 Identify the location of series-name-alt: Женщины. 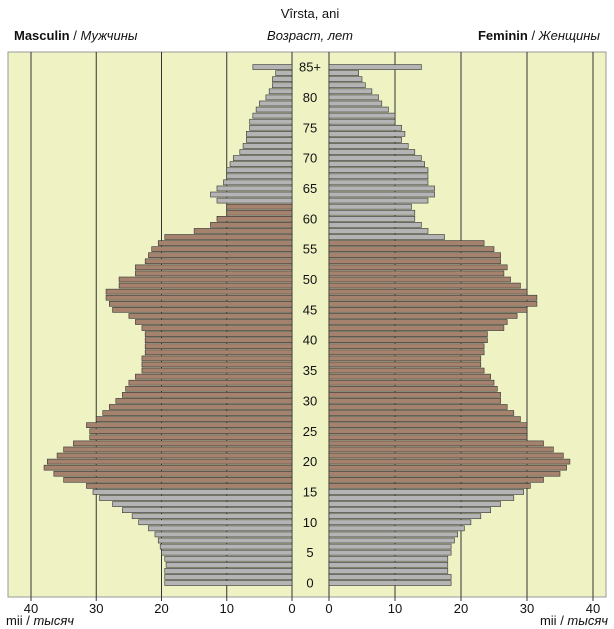
(569, 35).